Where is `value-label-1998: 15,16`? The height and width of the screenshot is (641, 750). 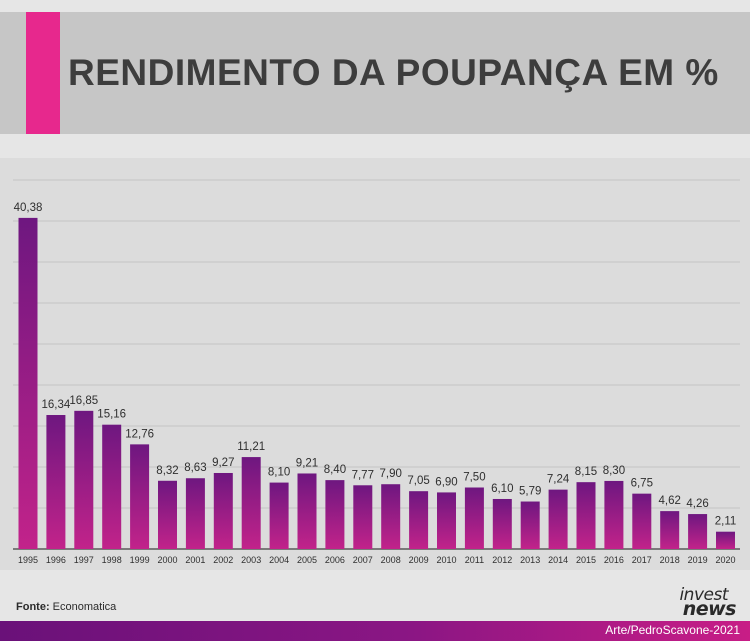 value-label-1998: 15,16 is located at coordinates (111, 415).